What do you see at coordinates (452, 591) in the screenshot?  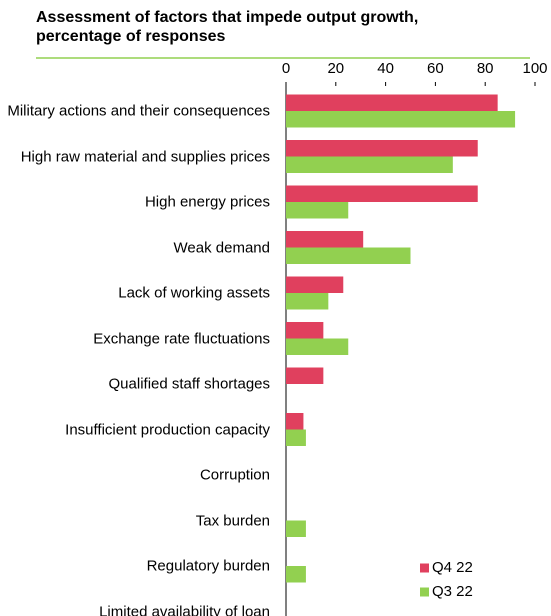 I see `legend-label: Q3 22` at bounding box center [452, 591].